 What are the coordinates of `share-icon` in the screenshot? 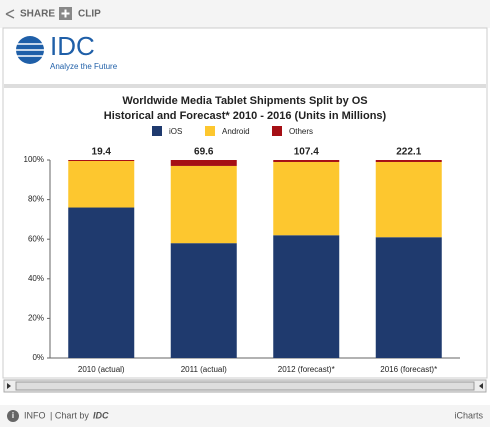 It's located at (10, 14).